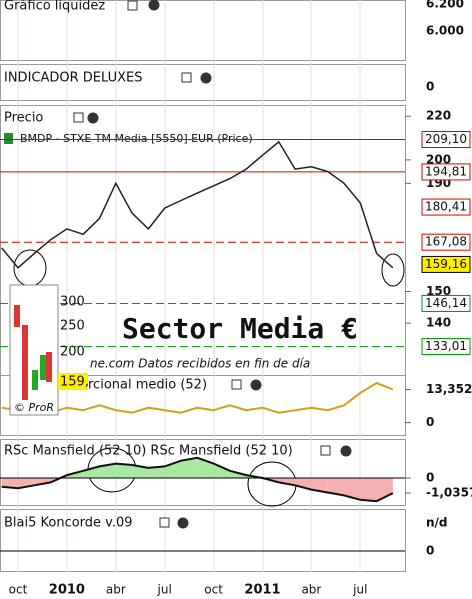  I want to click on level-label: 146,14, so click(446, 303).